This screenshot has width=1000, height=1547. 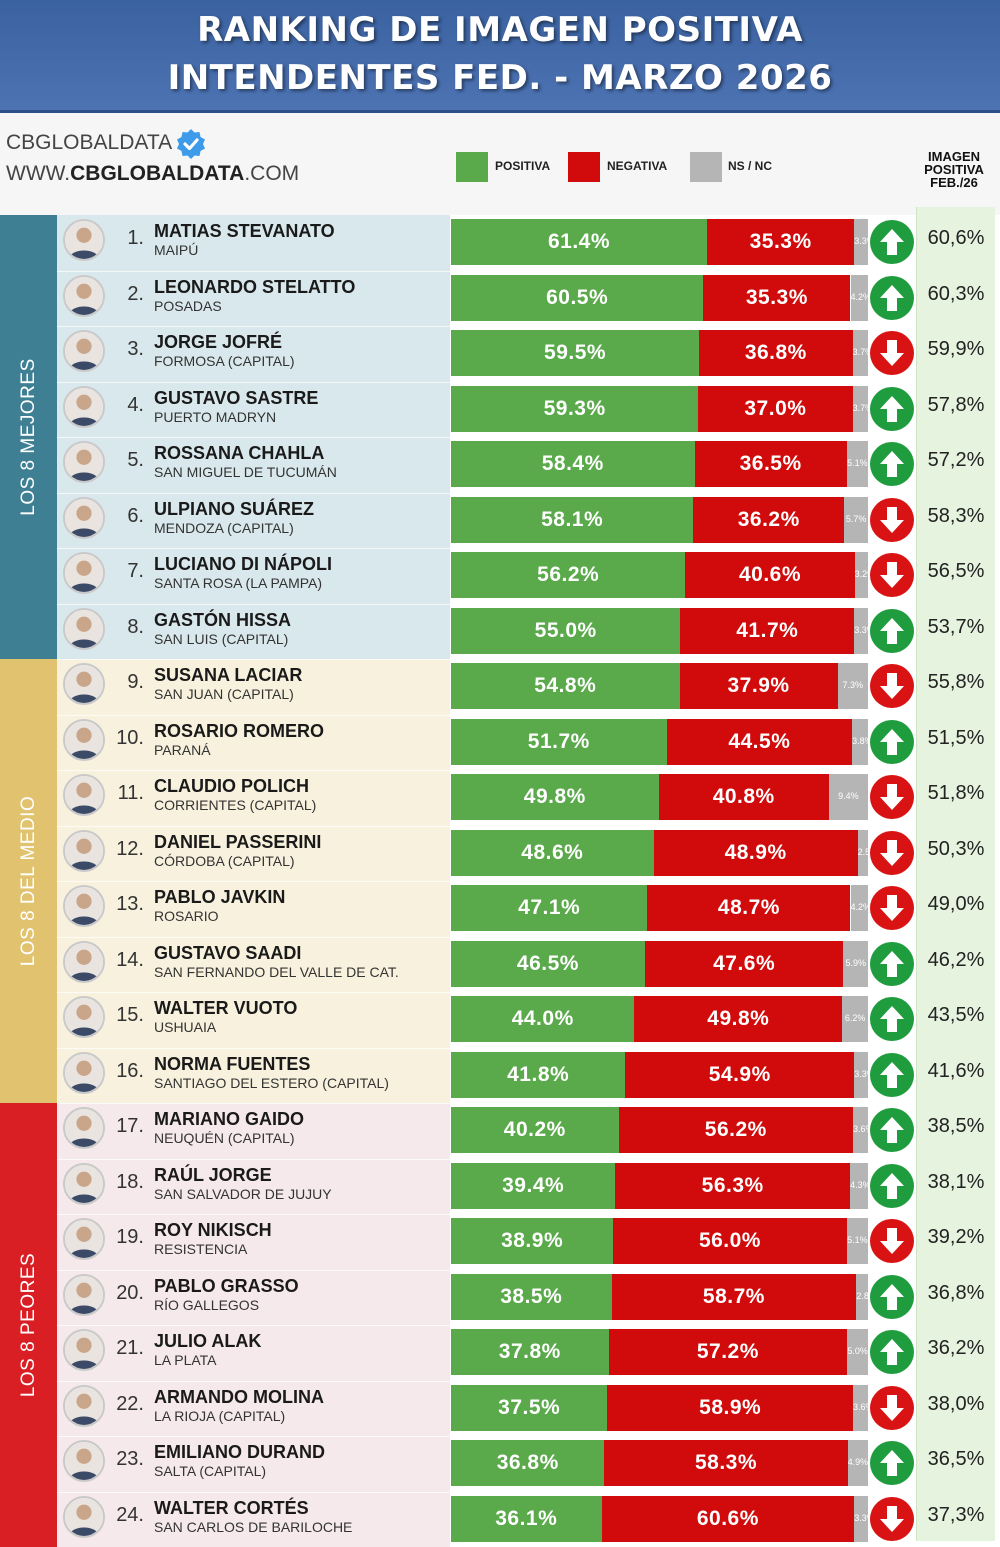 I want to click on stacked-bar: 60.5% 35.3% 4.2%, so click(x=659, y=297).